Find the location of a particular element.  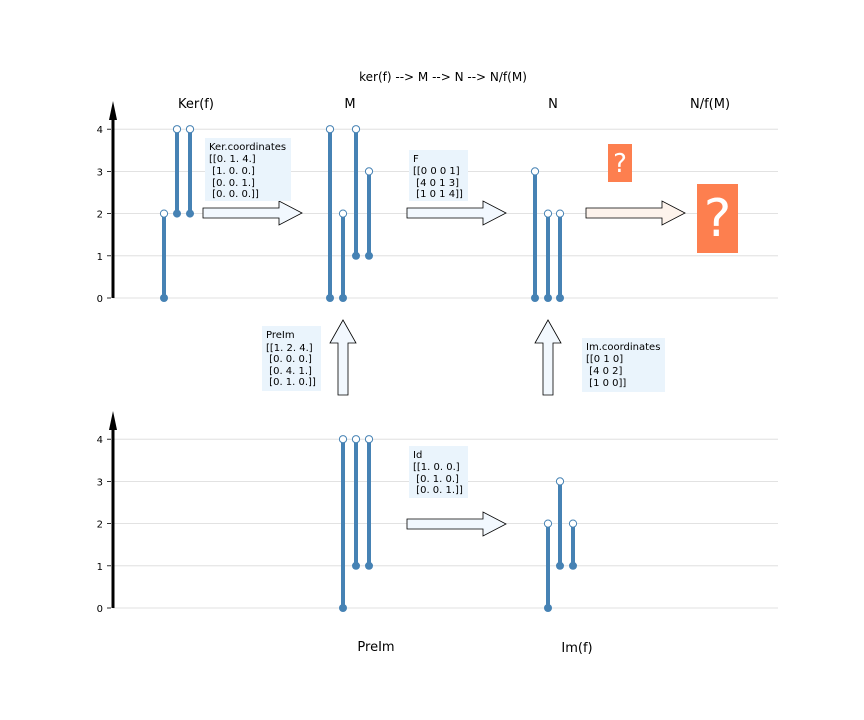

top-y-tick-labels: 0 1 2 3 4 is located at coordinates (100, 215).